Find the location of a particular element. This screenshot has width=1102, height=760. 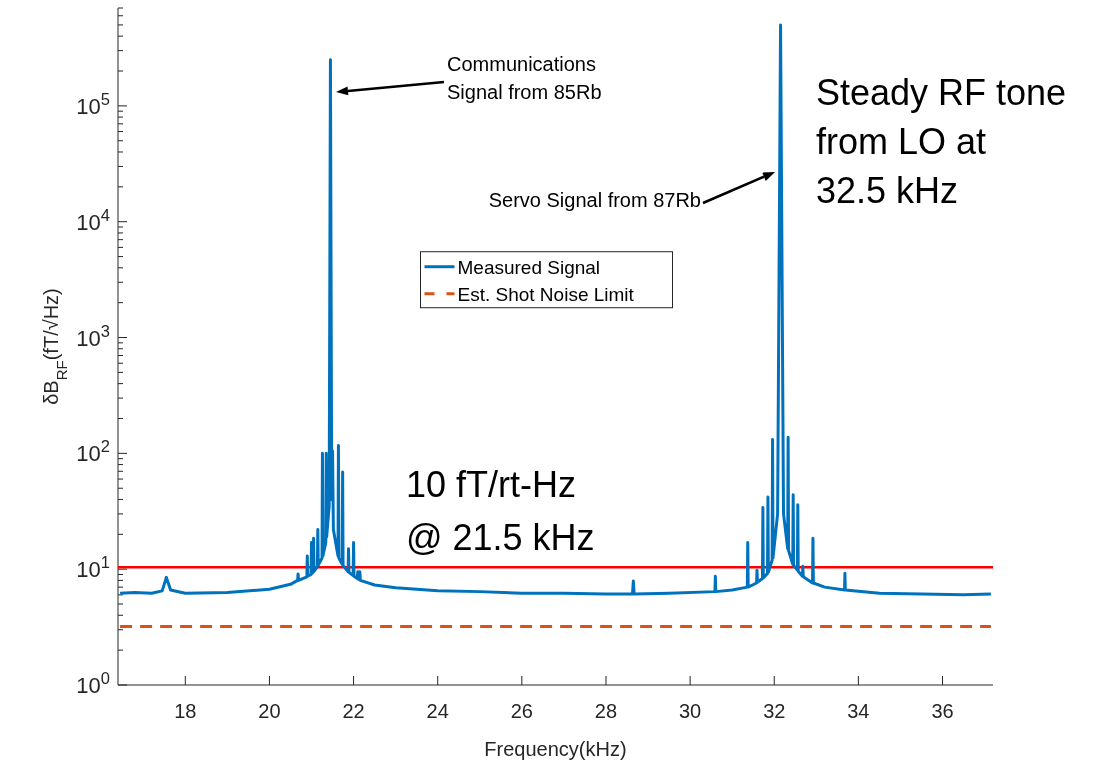

annotation: Servo Signal from 87Rb is located at coordinates (594, 200).